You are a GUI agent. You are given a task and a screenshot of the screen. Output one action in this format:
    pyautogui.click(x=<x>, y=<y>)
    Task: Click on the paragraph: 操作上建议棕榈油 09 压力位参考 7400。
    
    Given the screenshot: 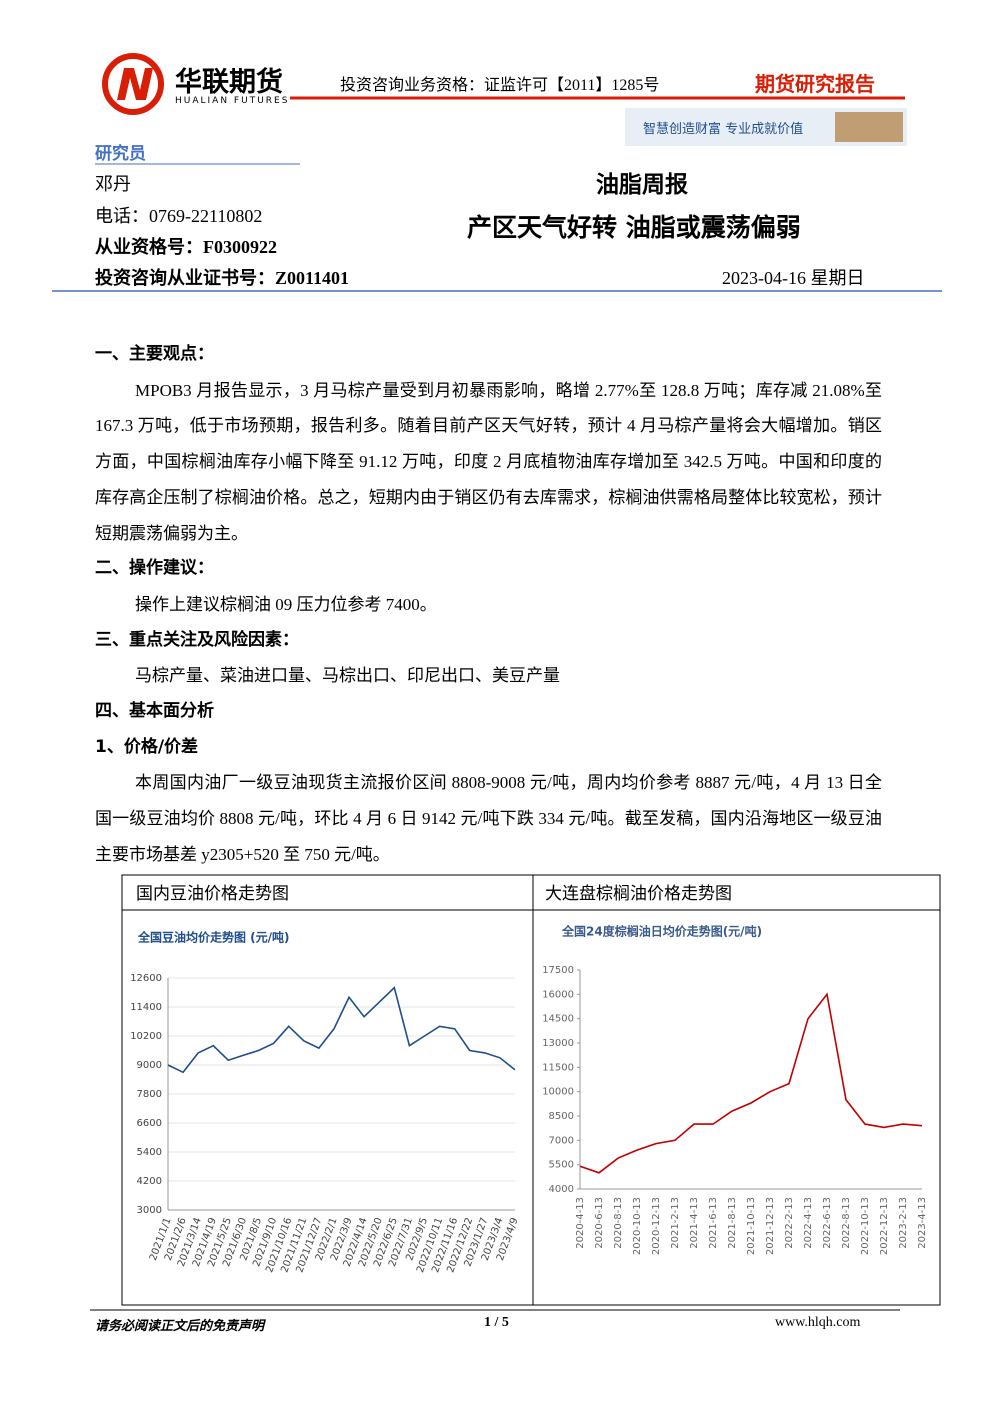 What is the action you would take?
    pyautogui.click(x=286, y=604)
    